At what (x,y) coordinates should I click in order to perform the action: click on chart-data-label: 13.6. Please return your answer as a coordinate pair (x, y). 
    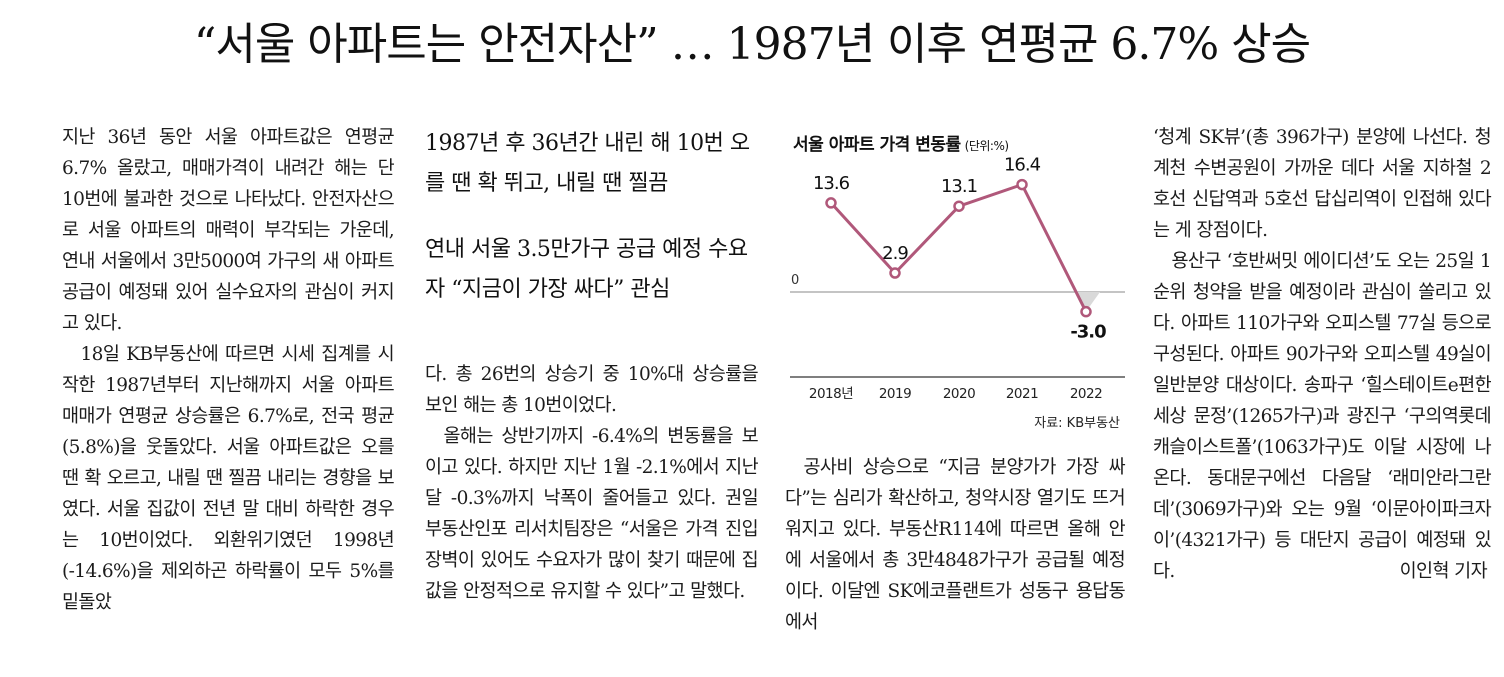
    Looking at the image, I should click on (831, 183).